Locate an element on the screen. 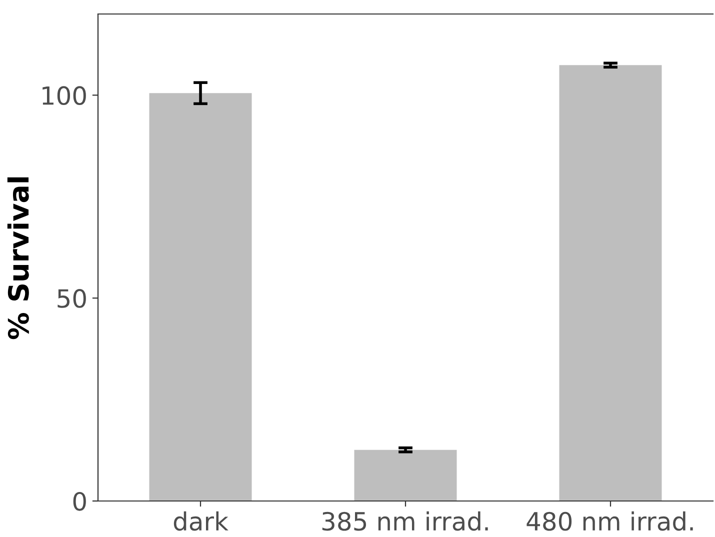 Image resolution: width=715 pixels, height=537 pixels. x-tick-label: 385 nm irrad. is located at coordinates (405, 521).